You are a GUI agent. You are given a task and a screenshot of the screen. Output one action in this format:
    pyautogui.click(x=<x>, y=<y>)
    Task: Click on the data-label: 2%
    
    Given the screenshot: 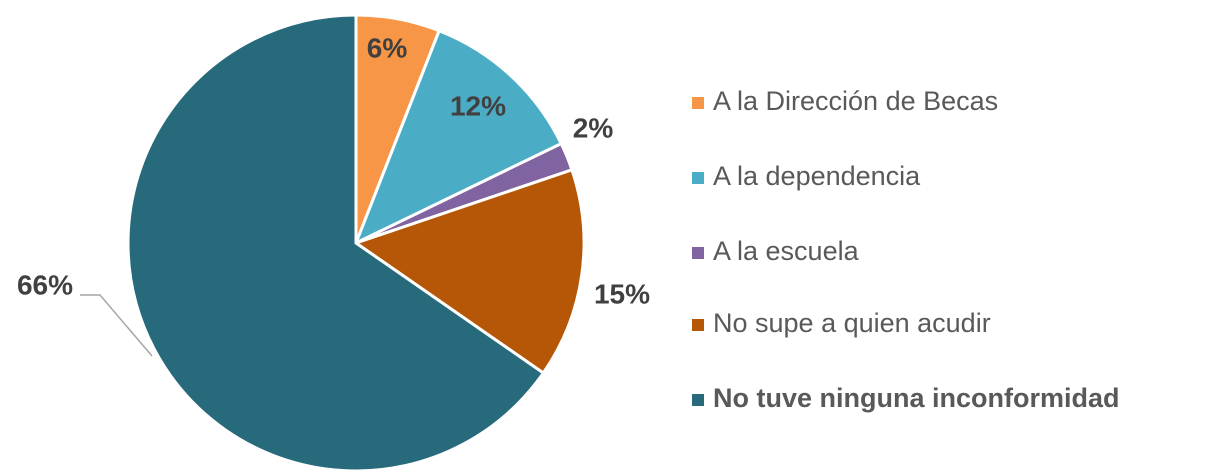 What is the action you would take?
    pyautogui.click(x=593, y=127)
    